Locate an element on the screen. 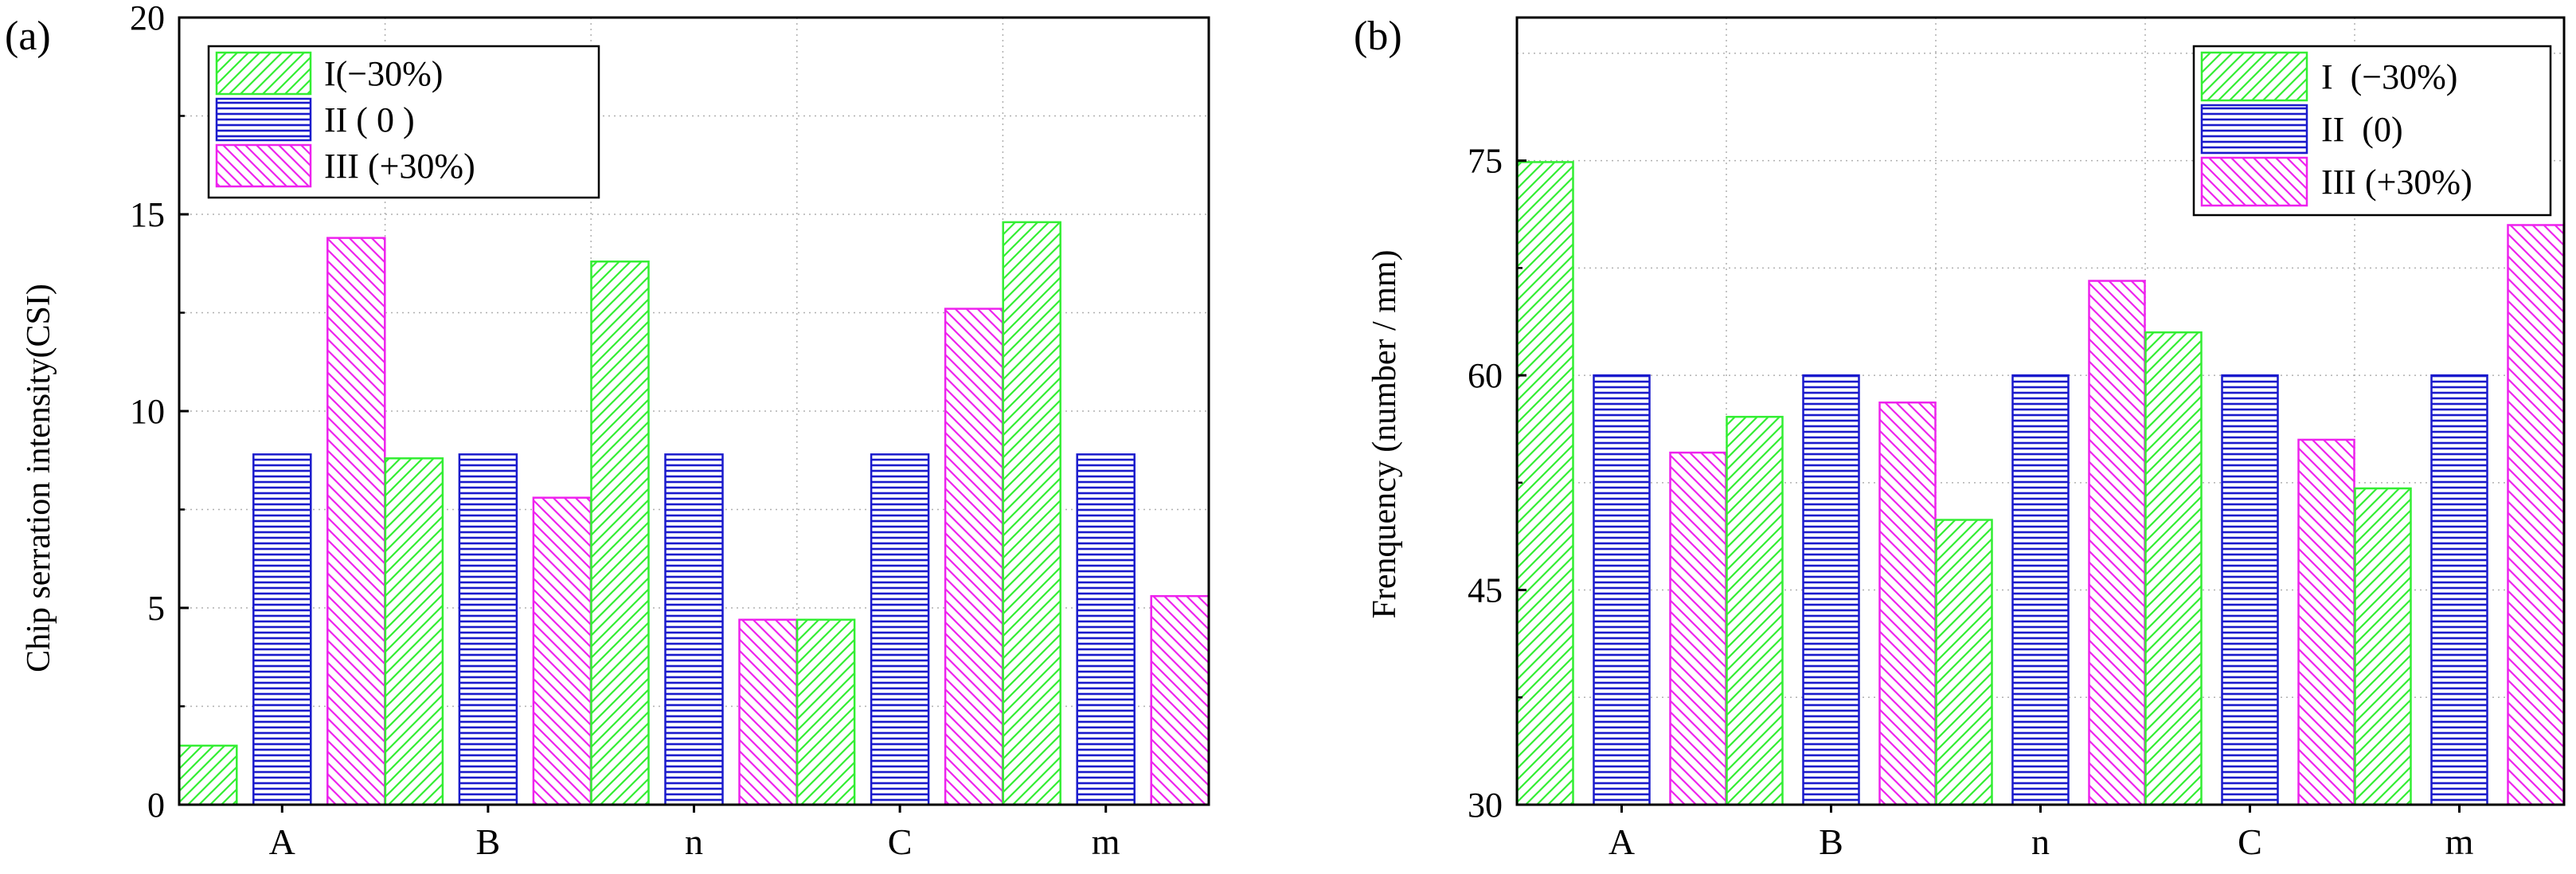 The image size is (2576, 874). y-tick-label: 60 is located at coordinates (1485, 375).